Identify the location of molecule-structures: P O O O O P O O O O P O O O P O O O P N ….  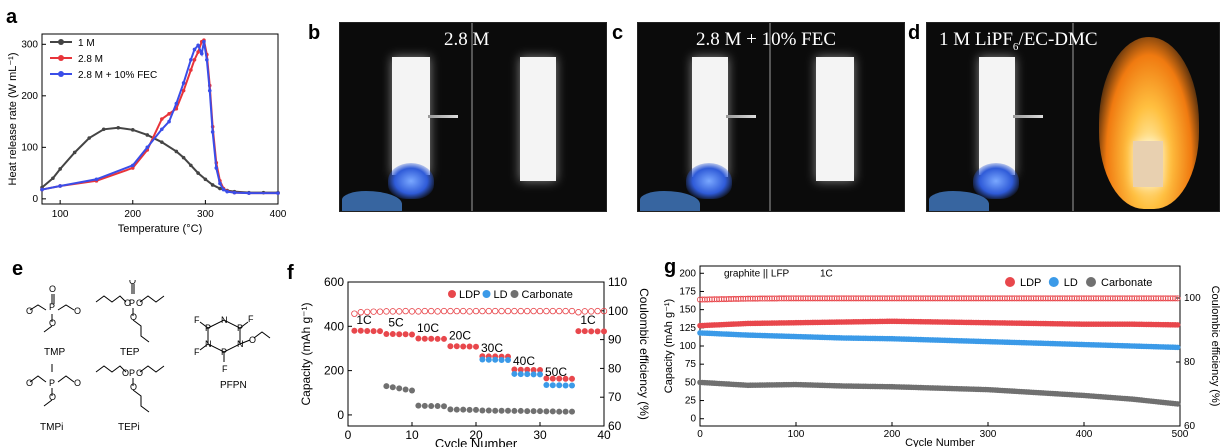
(148, 346).